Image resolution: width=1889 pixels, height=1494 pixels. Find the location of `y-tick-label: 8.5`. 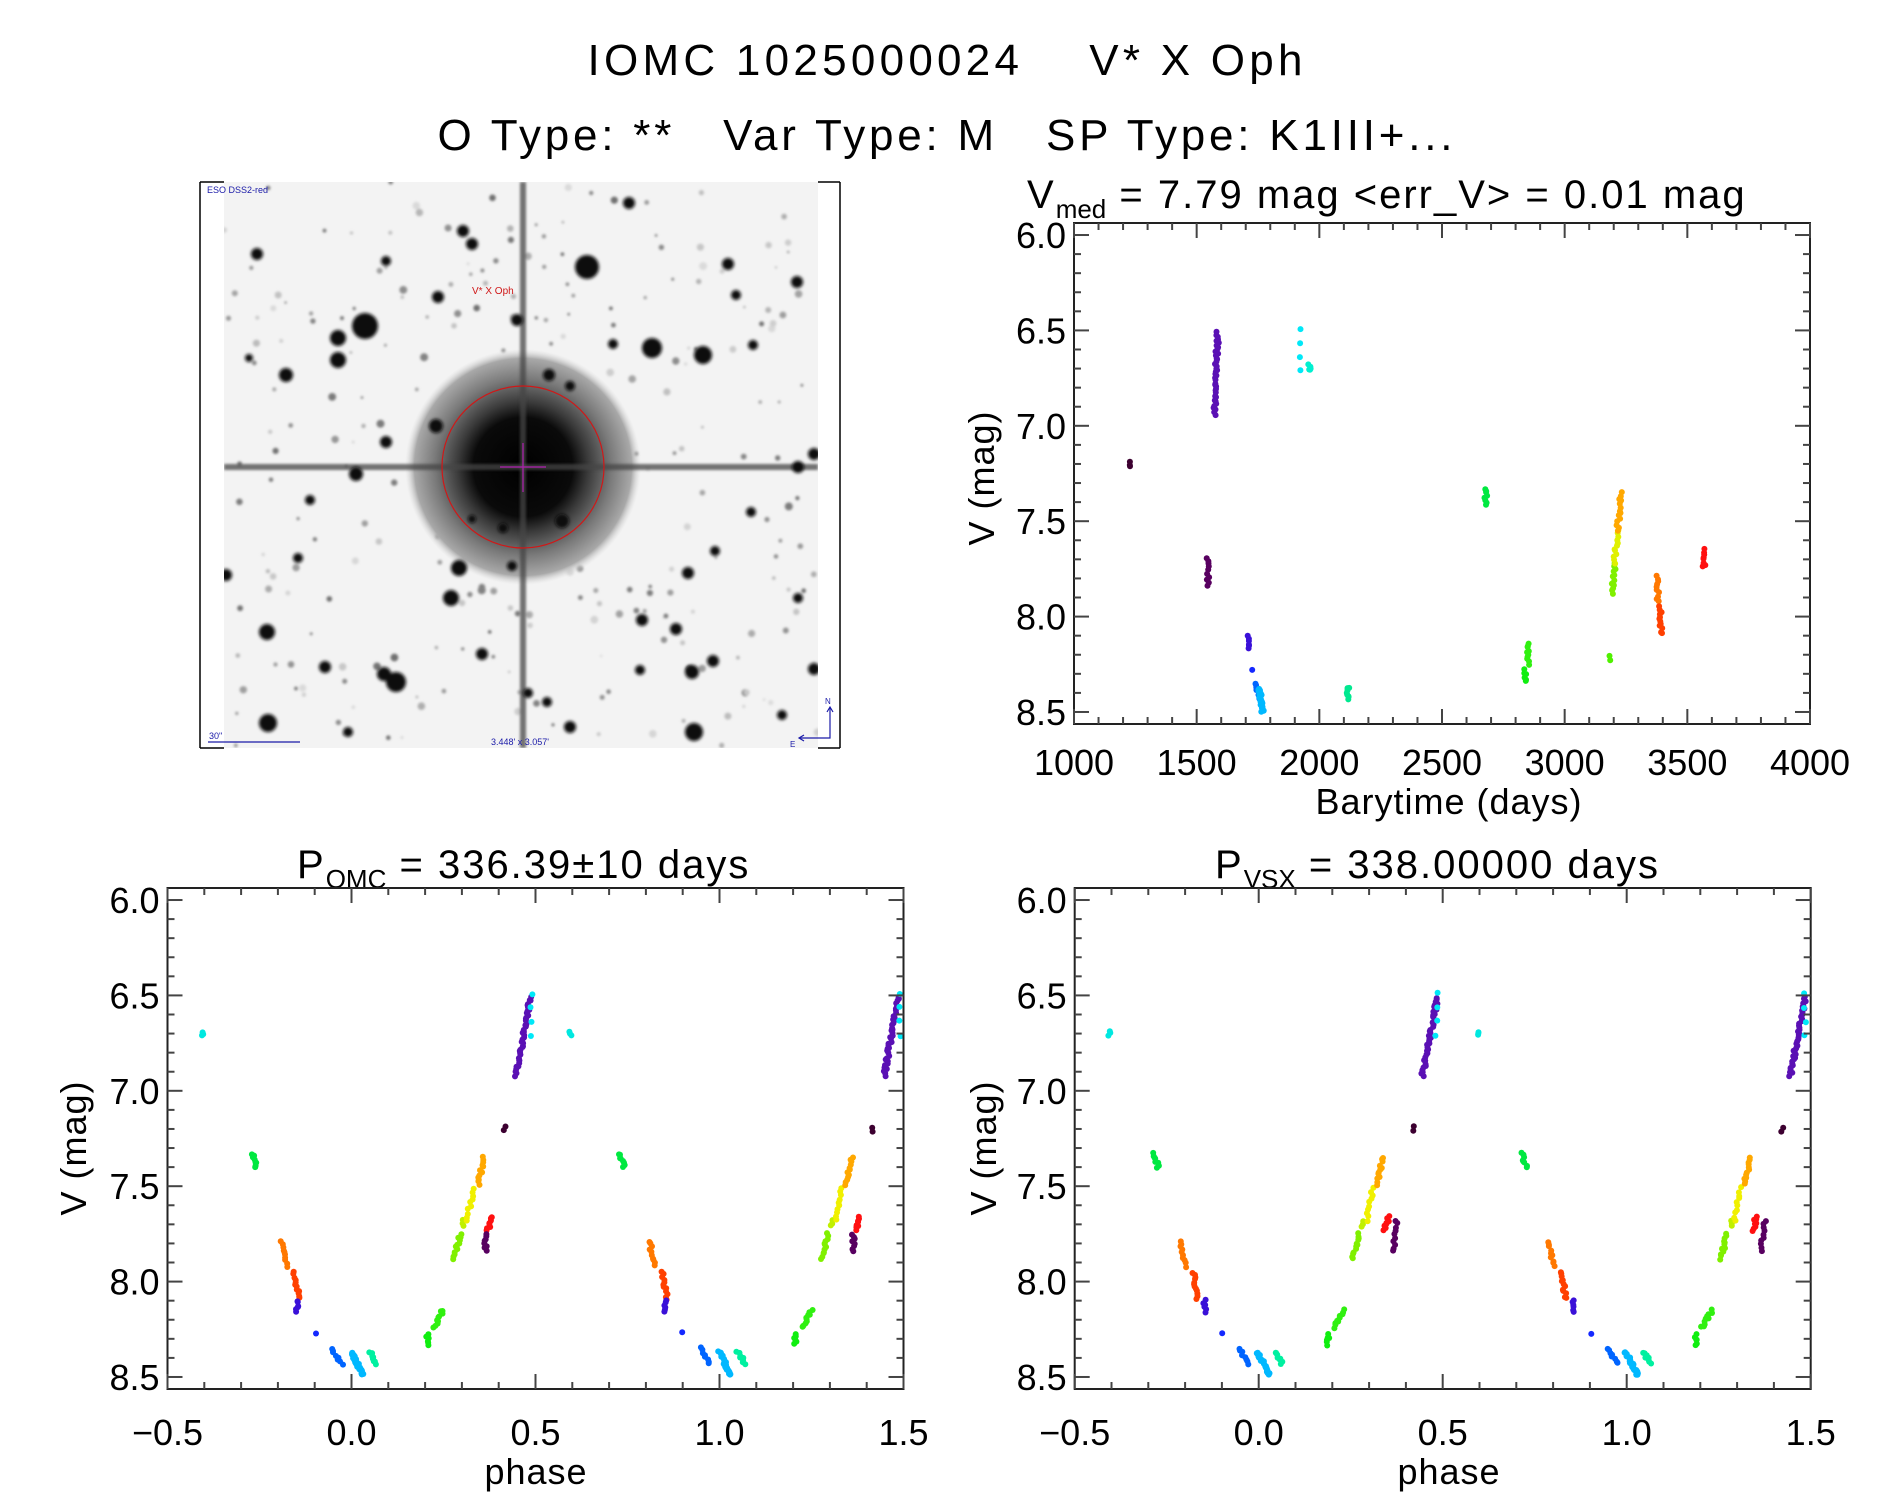

y-tick-label: 8.5 is located at coordinates (1041, 712).